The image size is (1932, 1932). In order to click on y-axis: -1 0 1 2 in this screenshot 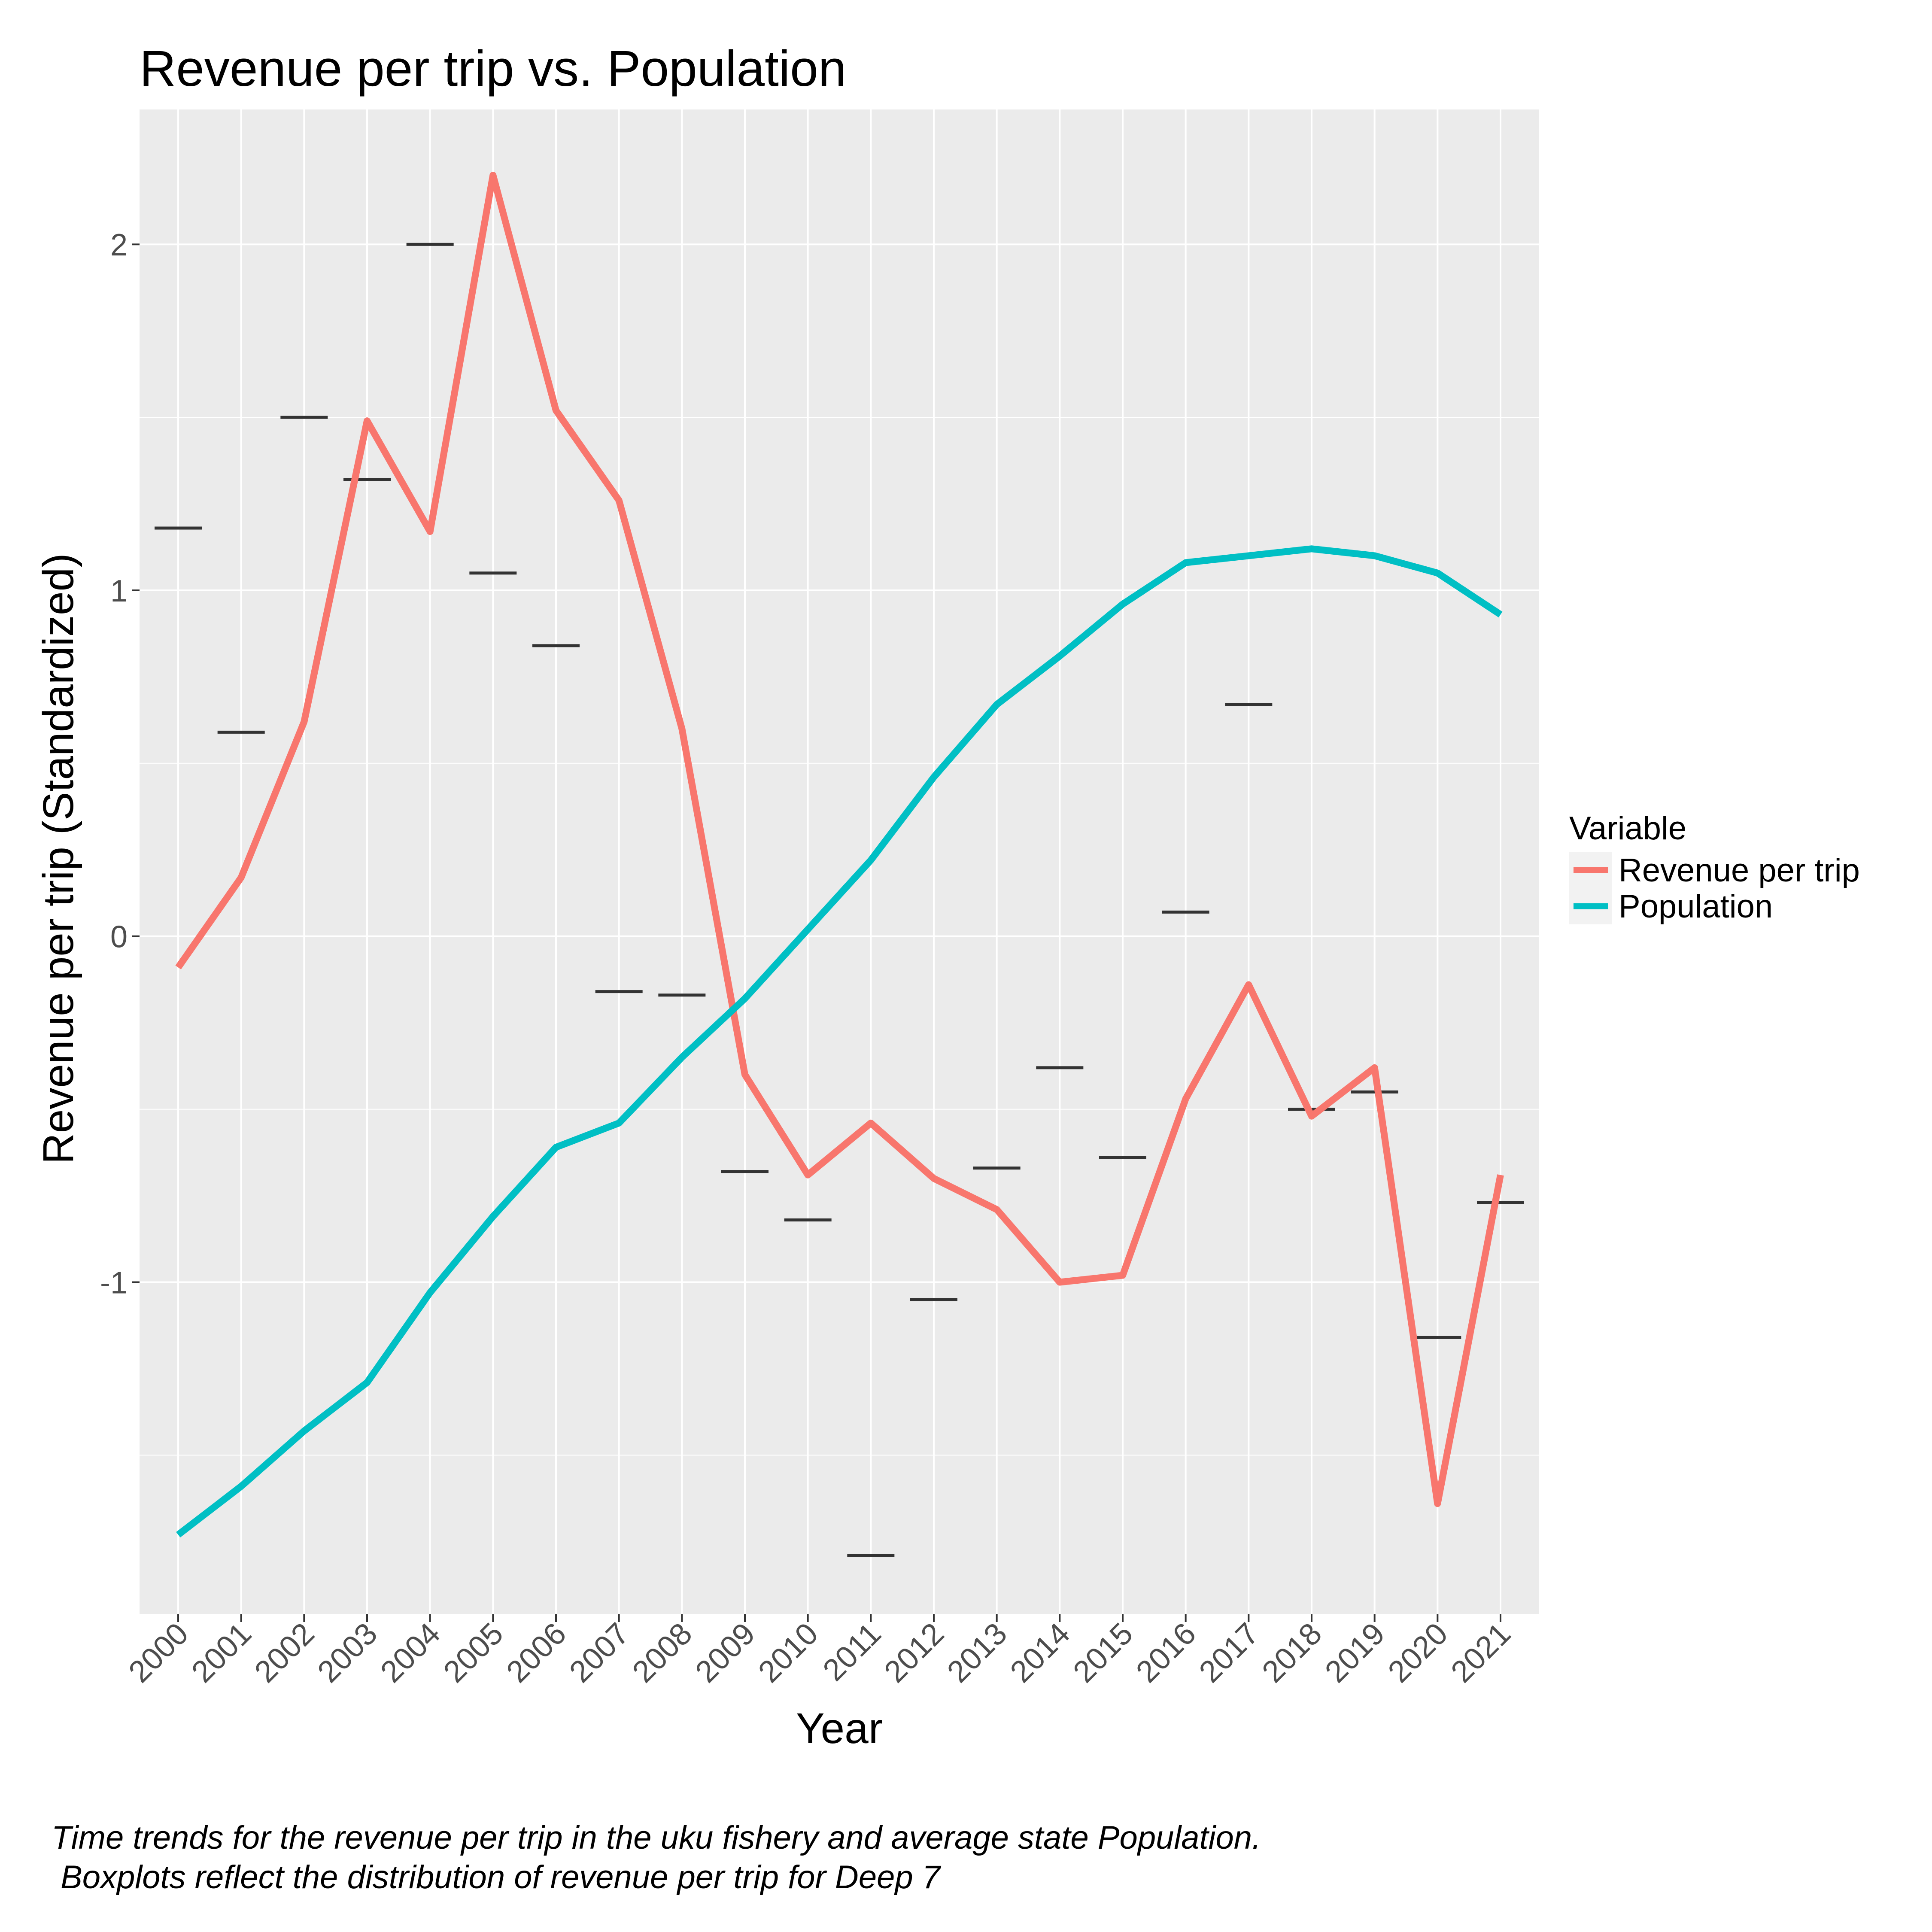, I will do `click(120, 764)`.